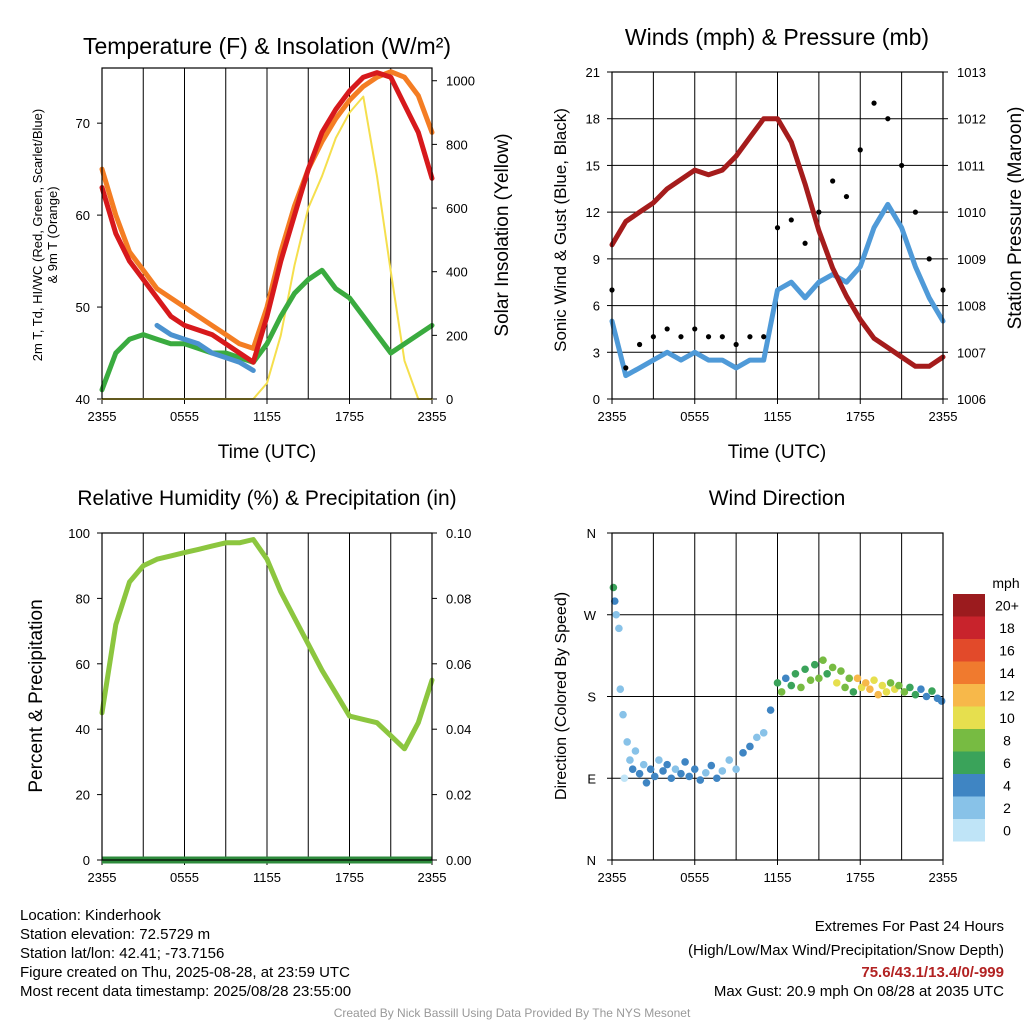  I want to click on direction-legend-title: mph, so click(1005, 583).